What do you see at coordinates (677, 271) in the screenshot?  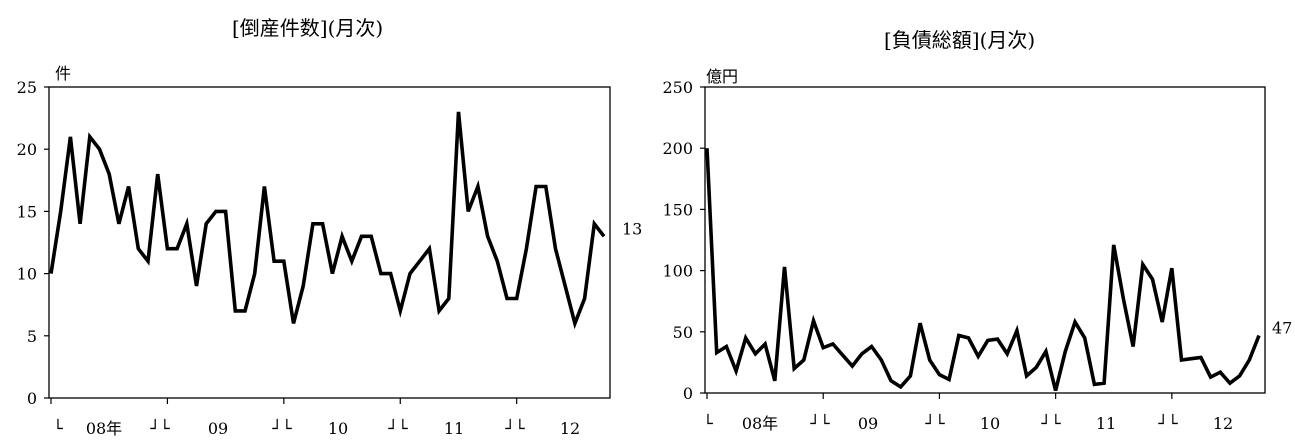 I see `y-tick-label: 100` at bounding box center [677, 271].